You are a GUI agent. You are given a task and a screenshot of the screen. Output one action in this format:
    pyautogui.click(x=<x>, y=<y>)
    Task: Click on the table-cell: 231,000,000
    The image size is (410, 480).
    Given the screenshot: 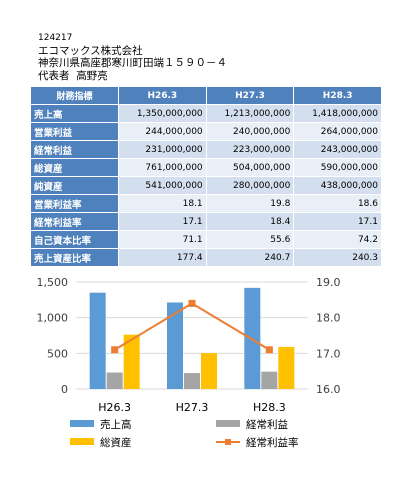 What is the action you would take?
    pyautogui.click(x=162, y=149)
    